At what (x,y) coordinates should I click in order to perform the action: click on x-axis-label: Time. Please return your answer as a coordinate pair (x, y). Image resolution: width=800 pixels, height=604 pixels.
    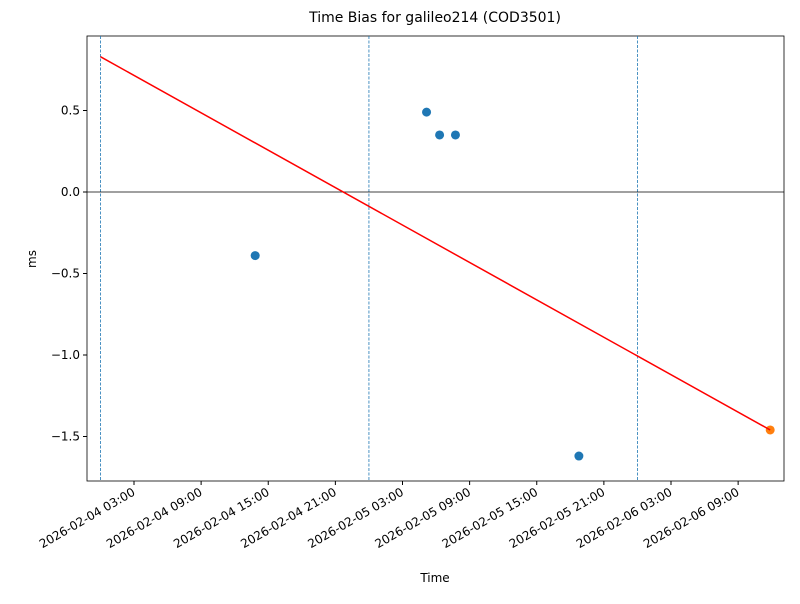
    Looking at the image, I should click on (434, 578).